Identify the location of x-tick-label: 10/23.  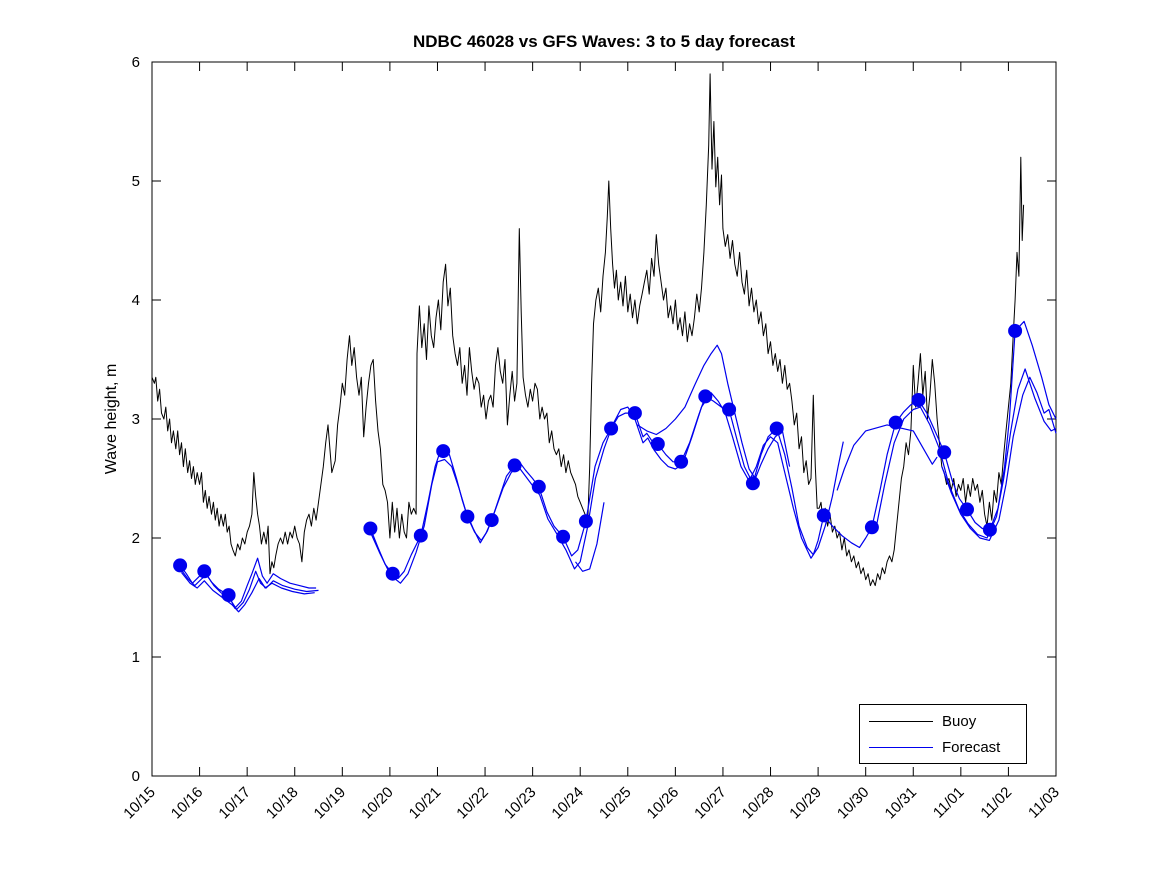
(520, 803).